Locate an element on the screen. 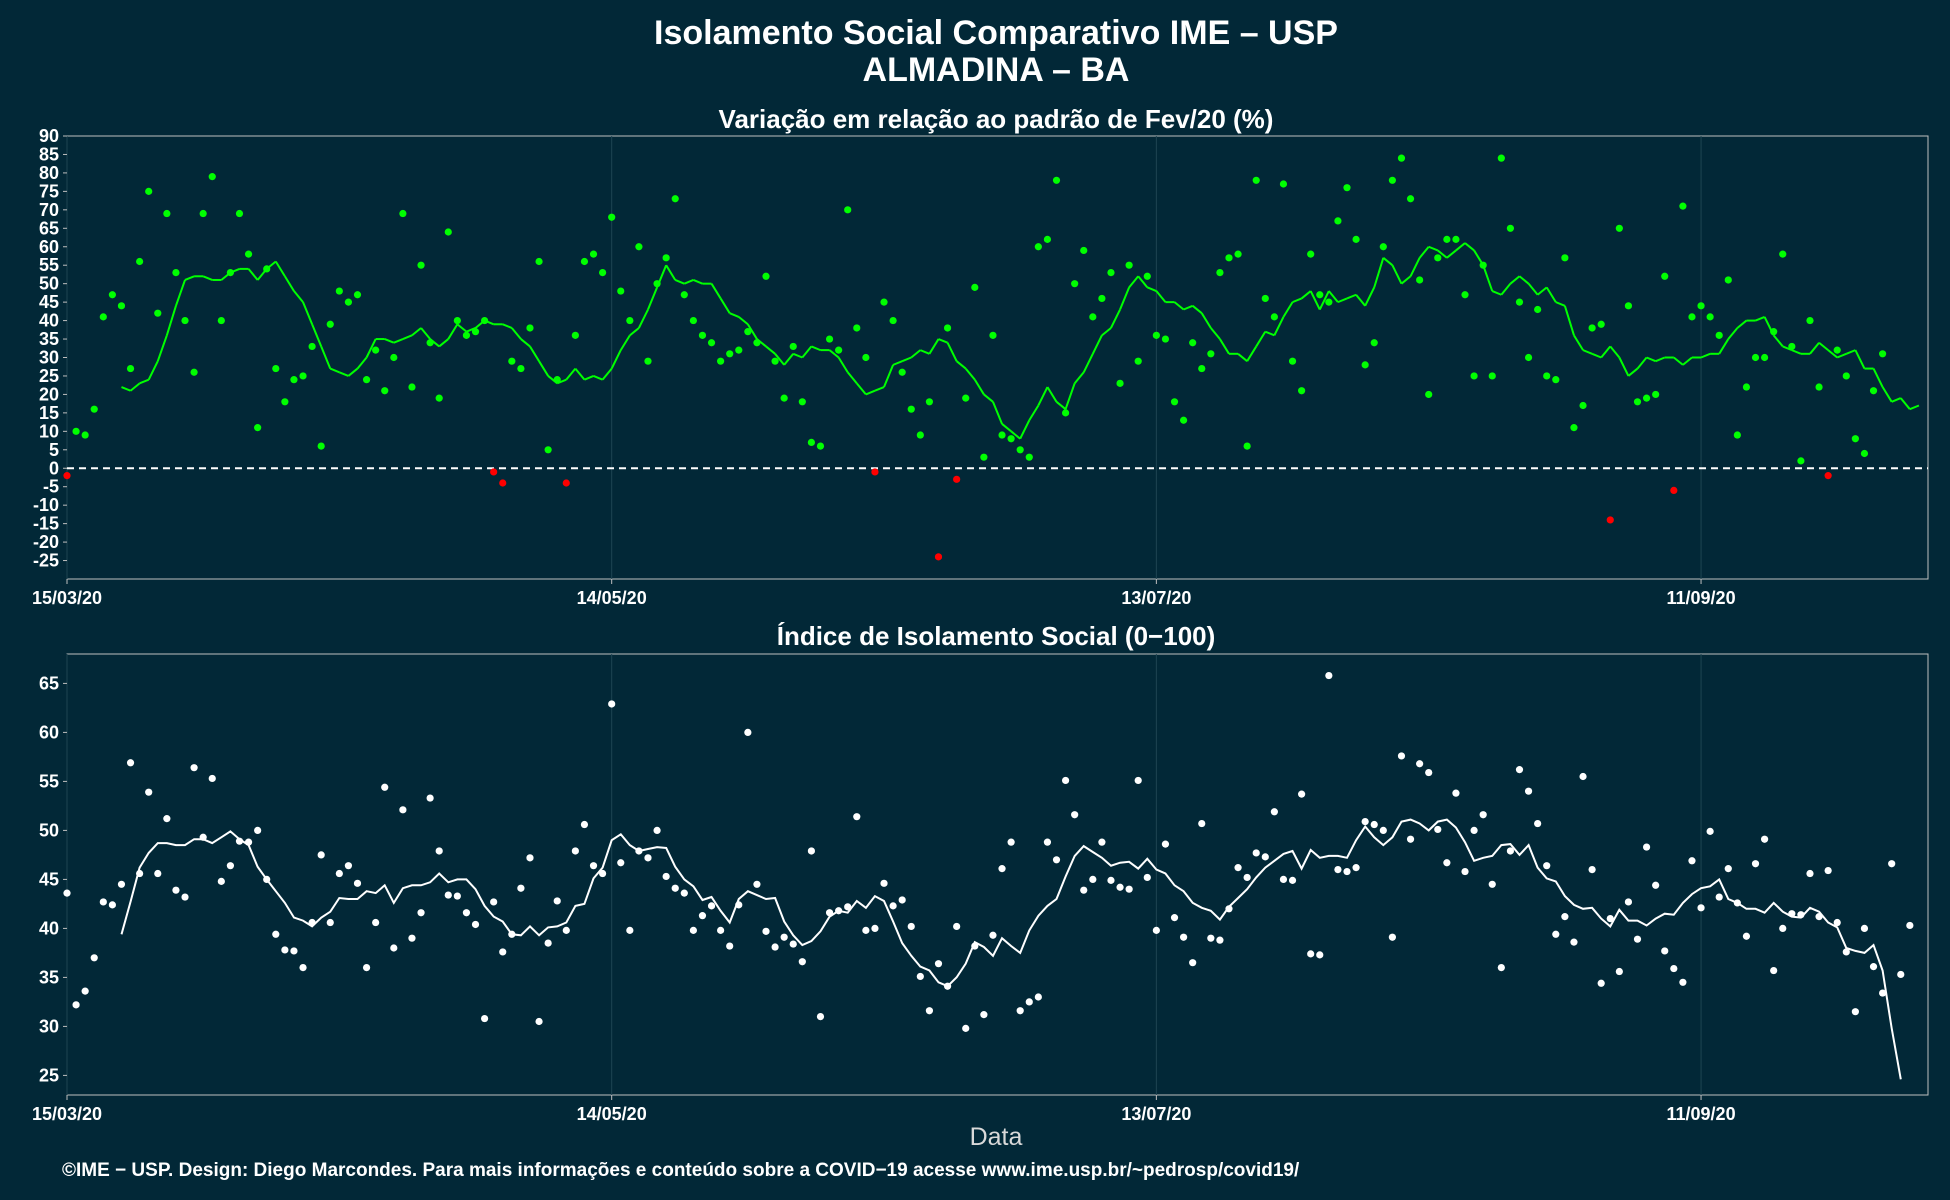 The image size is (1950, 1200). y-tick-label: 60 is located at coordinates (49, 247).